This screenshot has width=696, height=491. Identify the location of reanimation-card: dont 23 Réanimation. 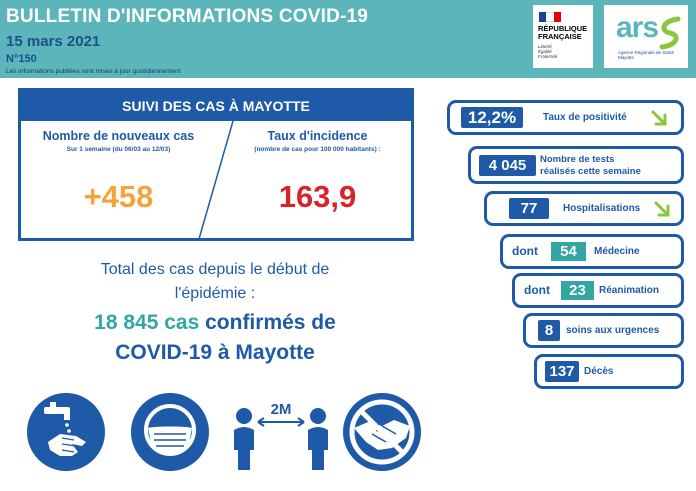
(598, 290).